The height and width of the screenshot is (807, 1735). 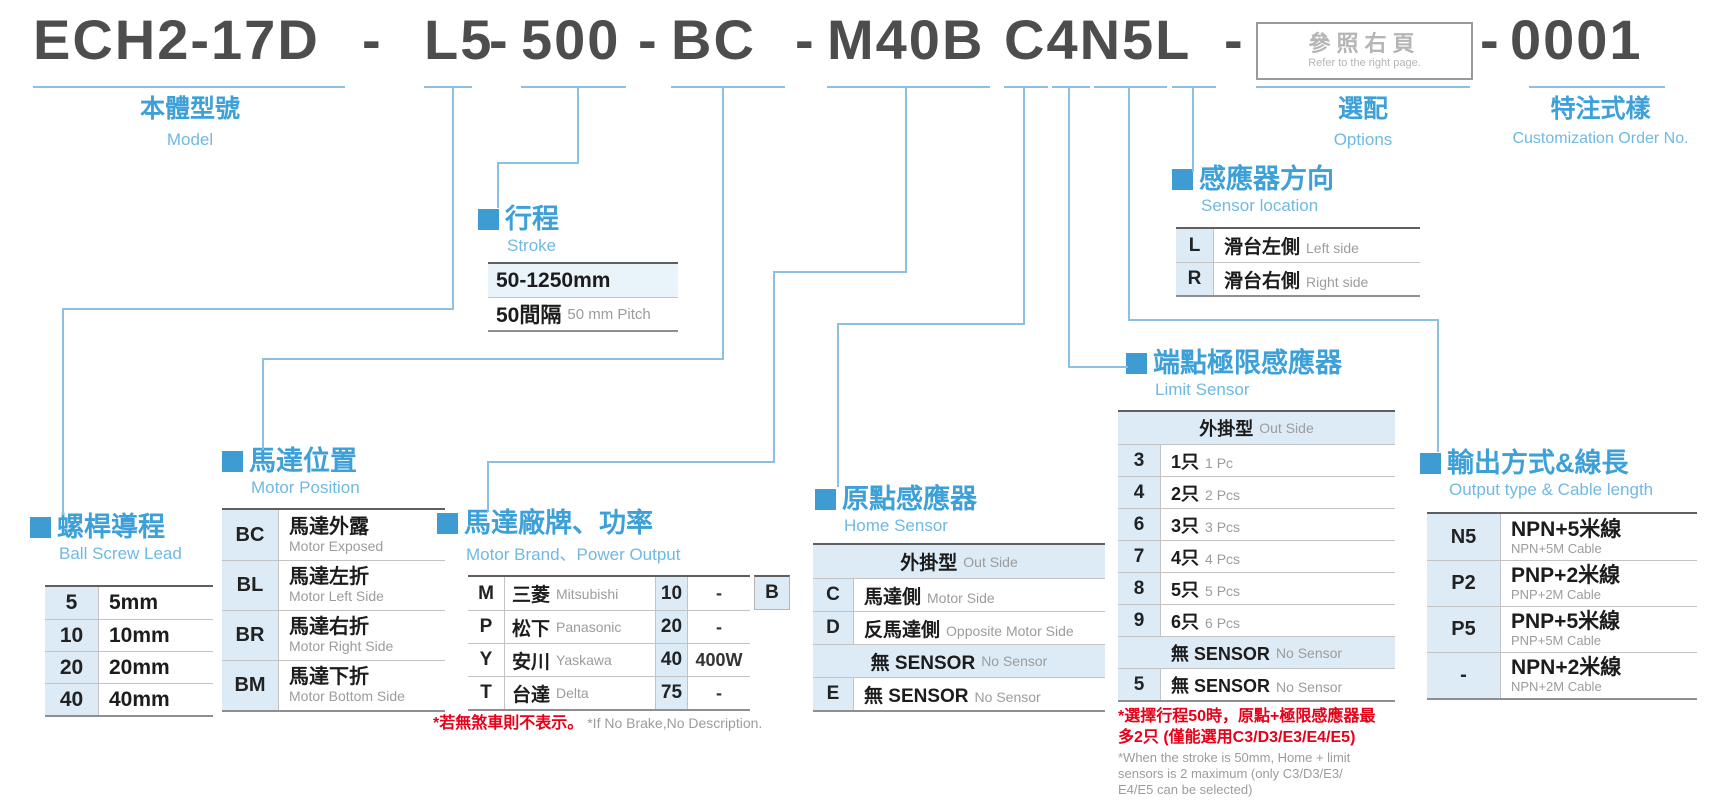 What do you see at coordinates (573, 555) in the screenshot?
I see `section-subtitle: Motor Brand、Power Output` at bounding box center [573, 555].